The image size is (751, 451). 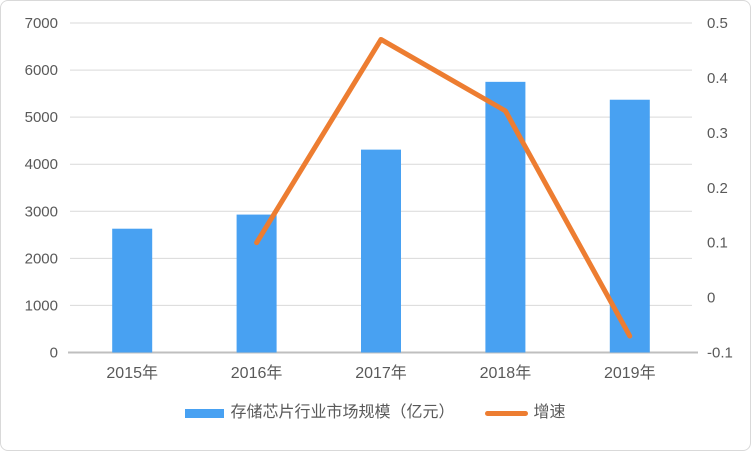 What do you see at coordinates (41, 164) in the screenshot?
I see `left-axis-tick-label: 4000` at bounding box center [41, 164].